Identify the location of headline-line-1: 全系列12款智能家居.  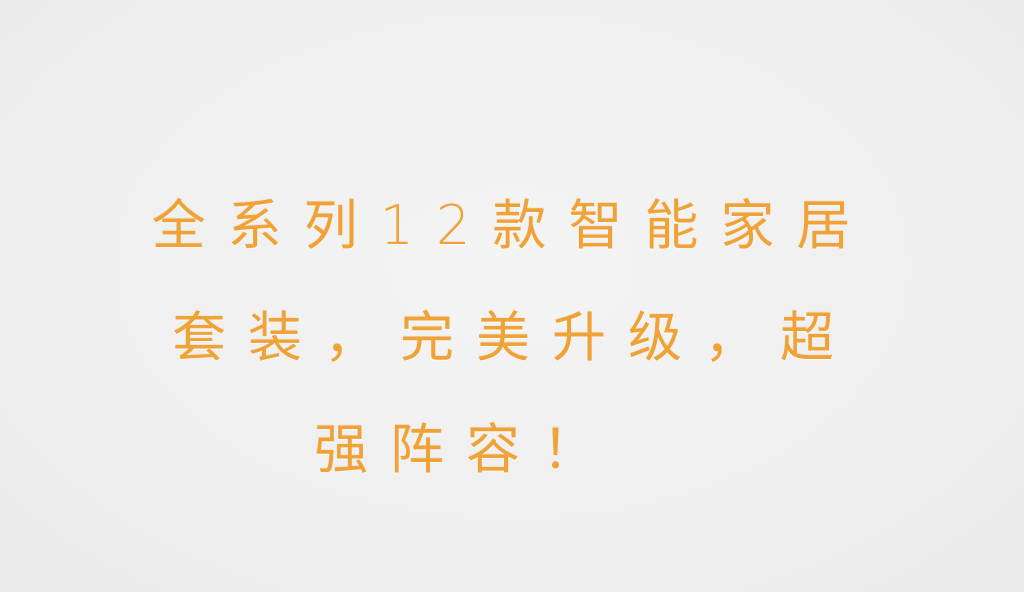
(512, 225).